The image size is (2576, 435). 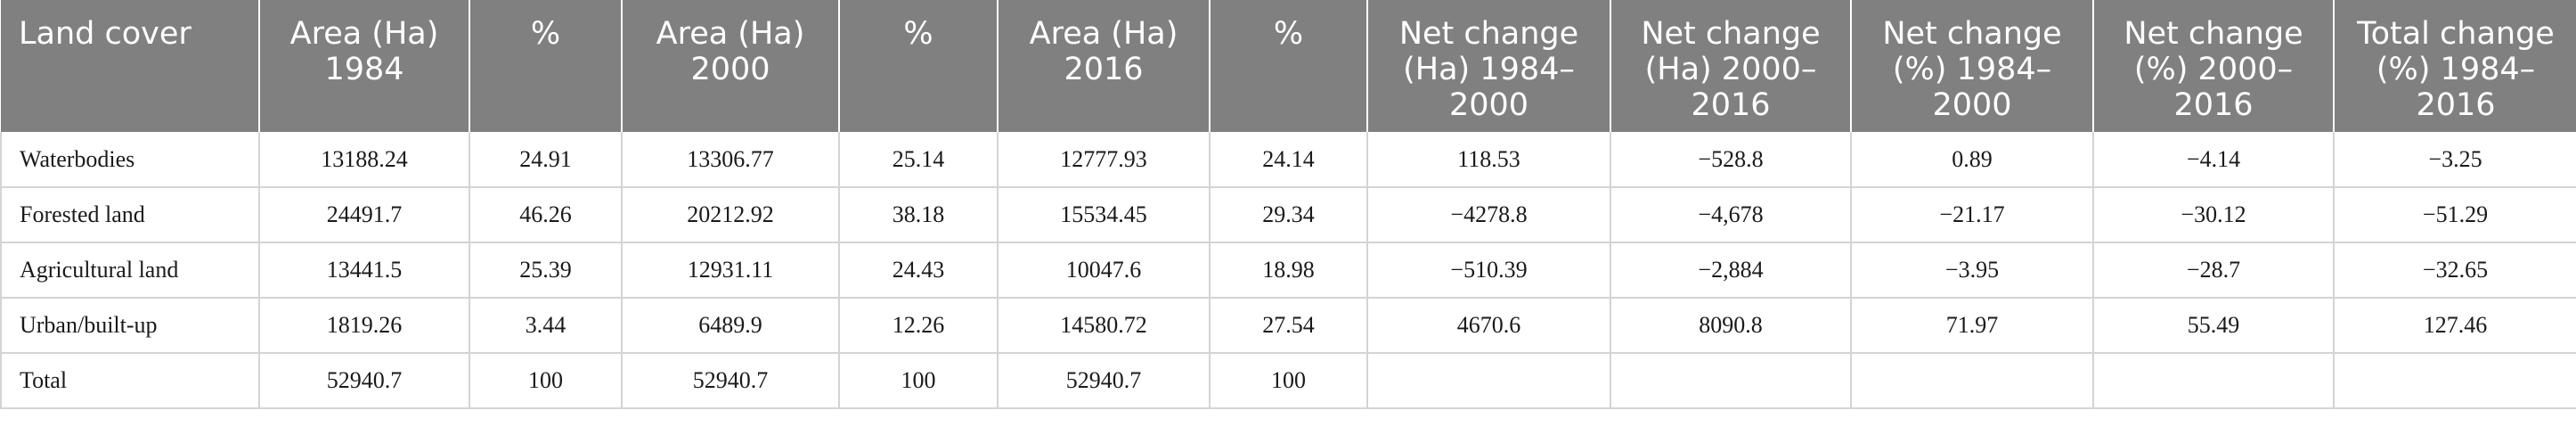 What do you see at coordinates (546, 66) in the screenshot?
I see `header-percent-1984: %` at bounding box center [546, 66].